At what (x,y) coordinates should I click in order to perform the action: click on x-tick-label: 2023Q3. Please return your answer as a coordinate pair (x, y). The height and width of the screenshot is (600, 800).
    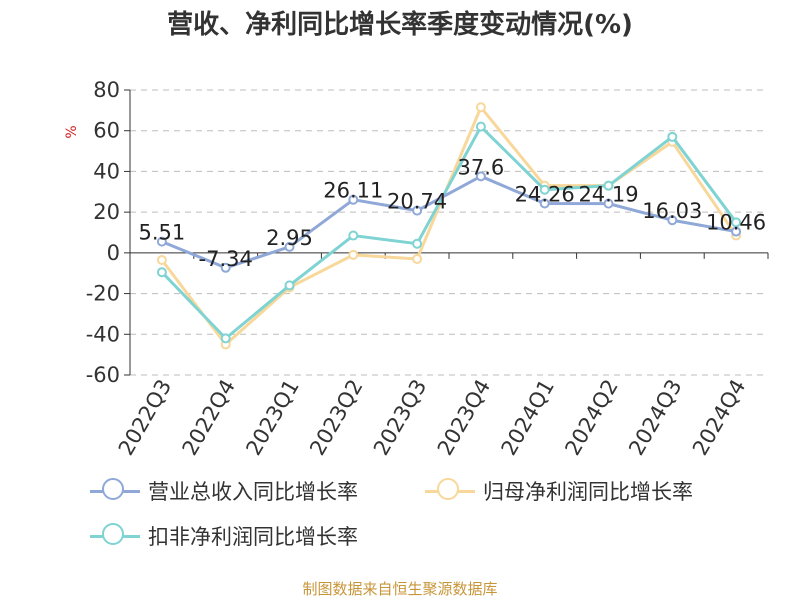
    Looking at the image, I should click on (400, 417).